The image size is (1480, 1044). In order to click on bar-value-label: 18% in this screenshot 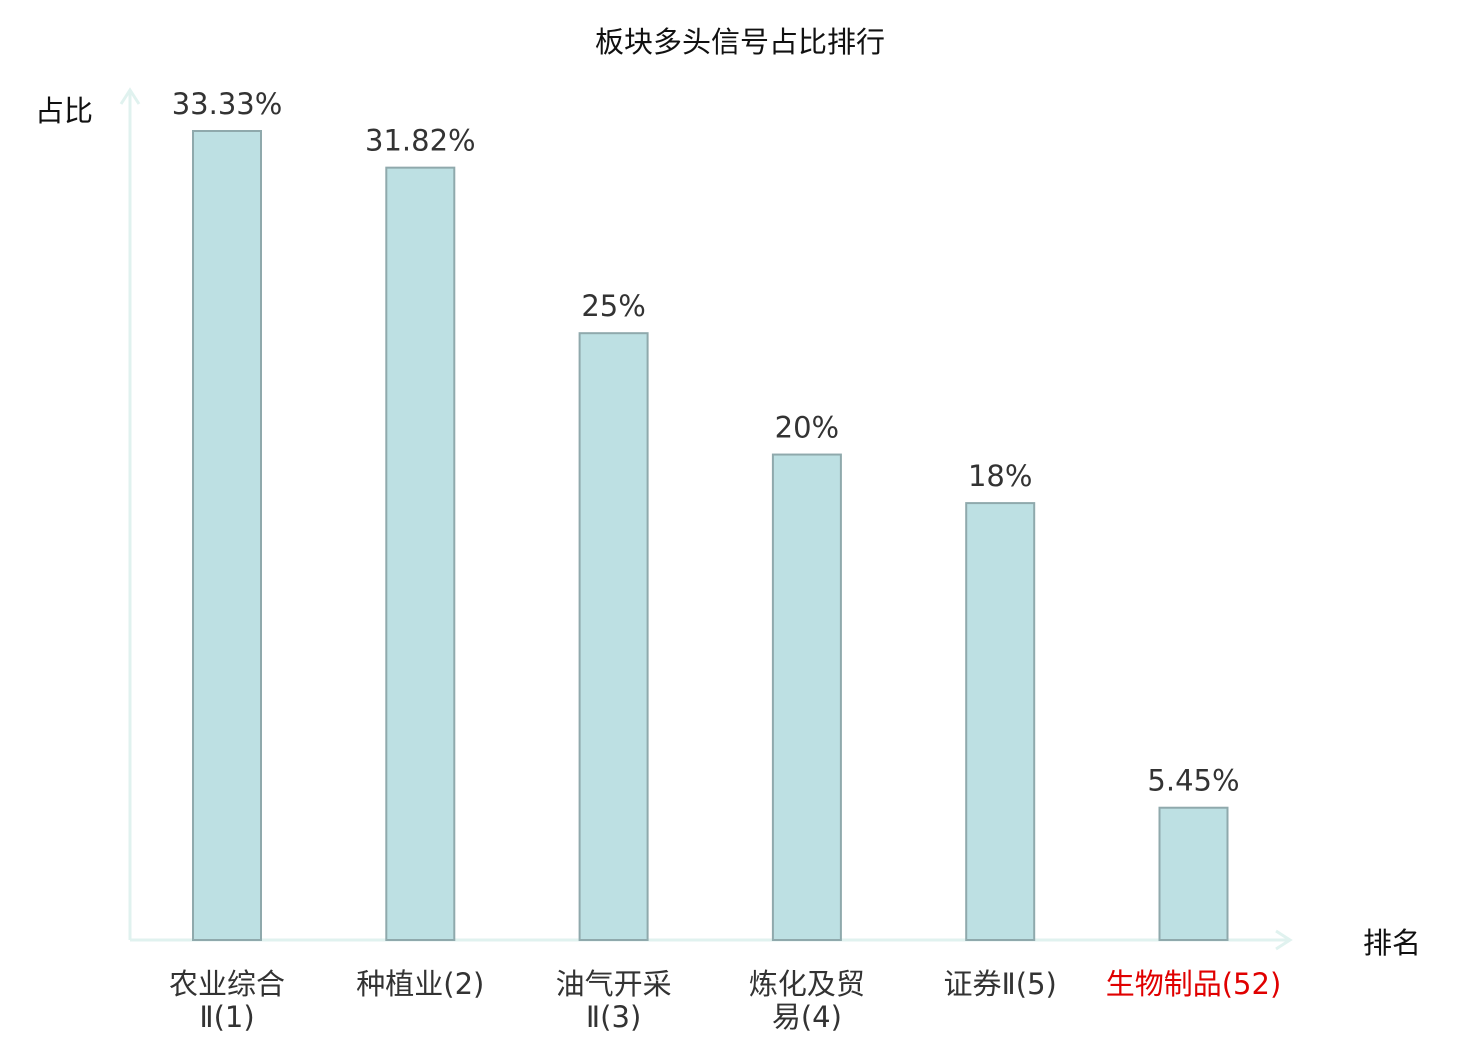, I will do `click(1000, 476)`.